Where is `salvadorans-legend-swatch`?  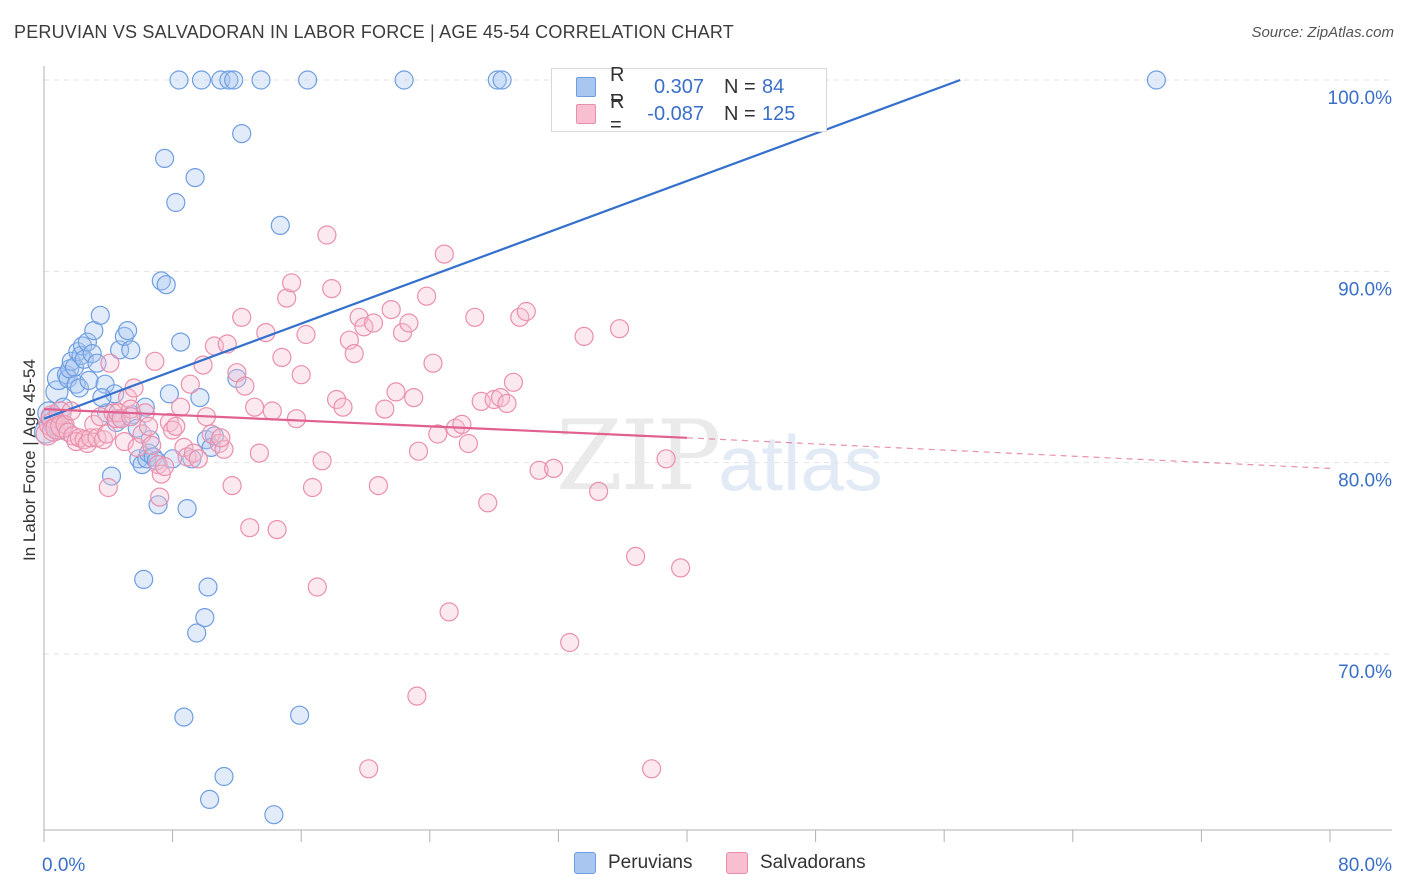 salvadorans-legend-swatch is located at coordinates (737, 863).